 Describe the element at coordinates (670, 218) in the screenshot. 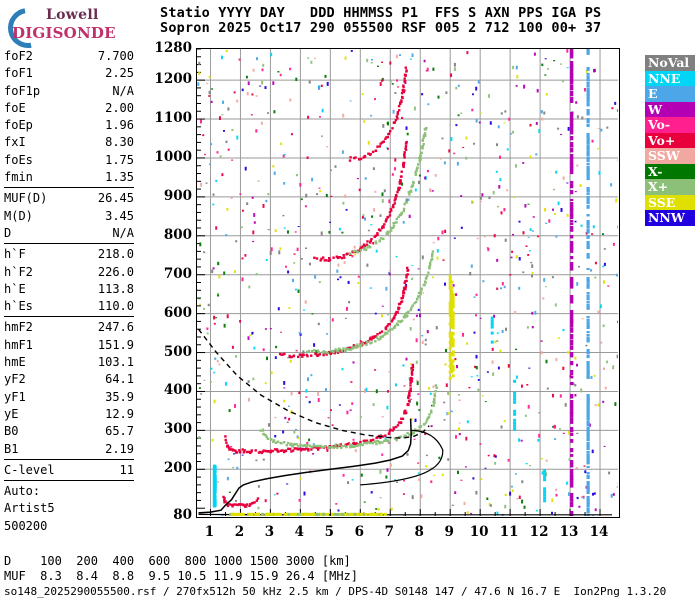

I see `legend-item-nnw: NNW` at that location.